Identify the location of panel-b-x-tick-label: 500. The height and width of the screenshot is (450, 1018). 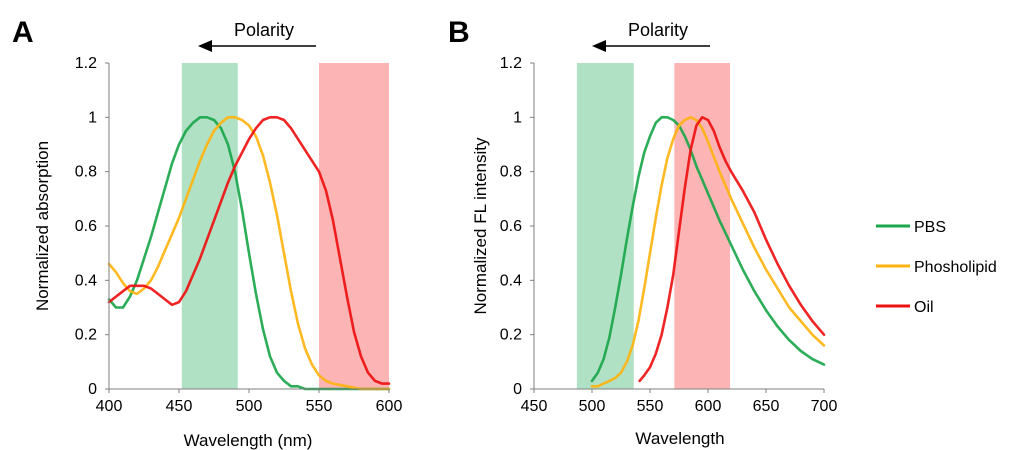
(592, 406).